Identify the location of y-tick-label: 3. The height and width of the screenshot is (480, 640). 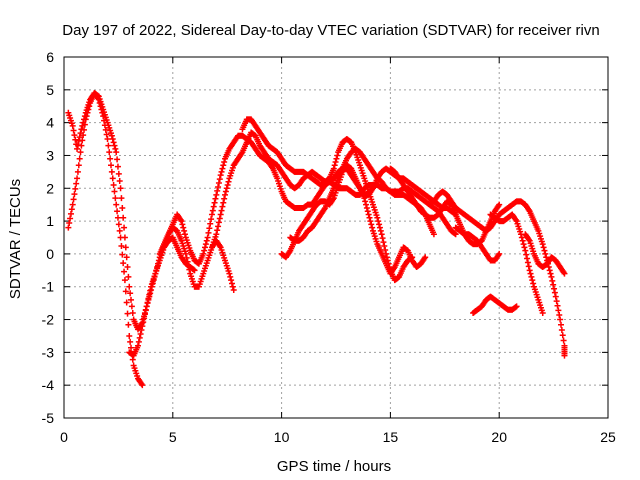
(50, 155).